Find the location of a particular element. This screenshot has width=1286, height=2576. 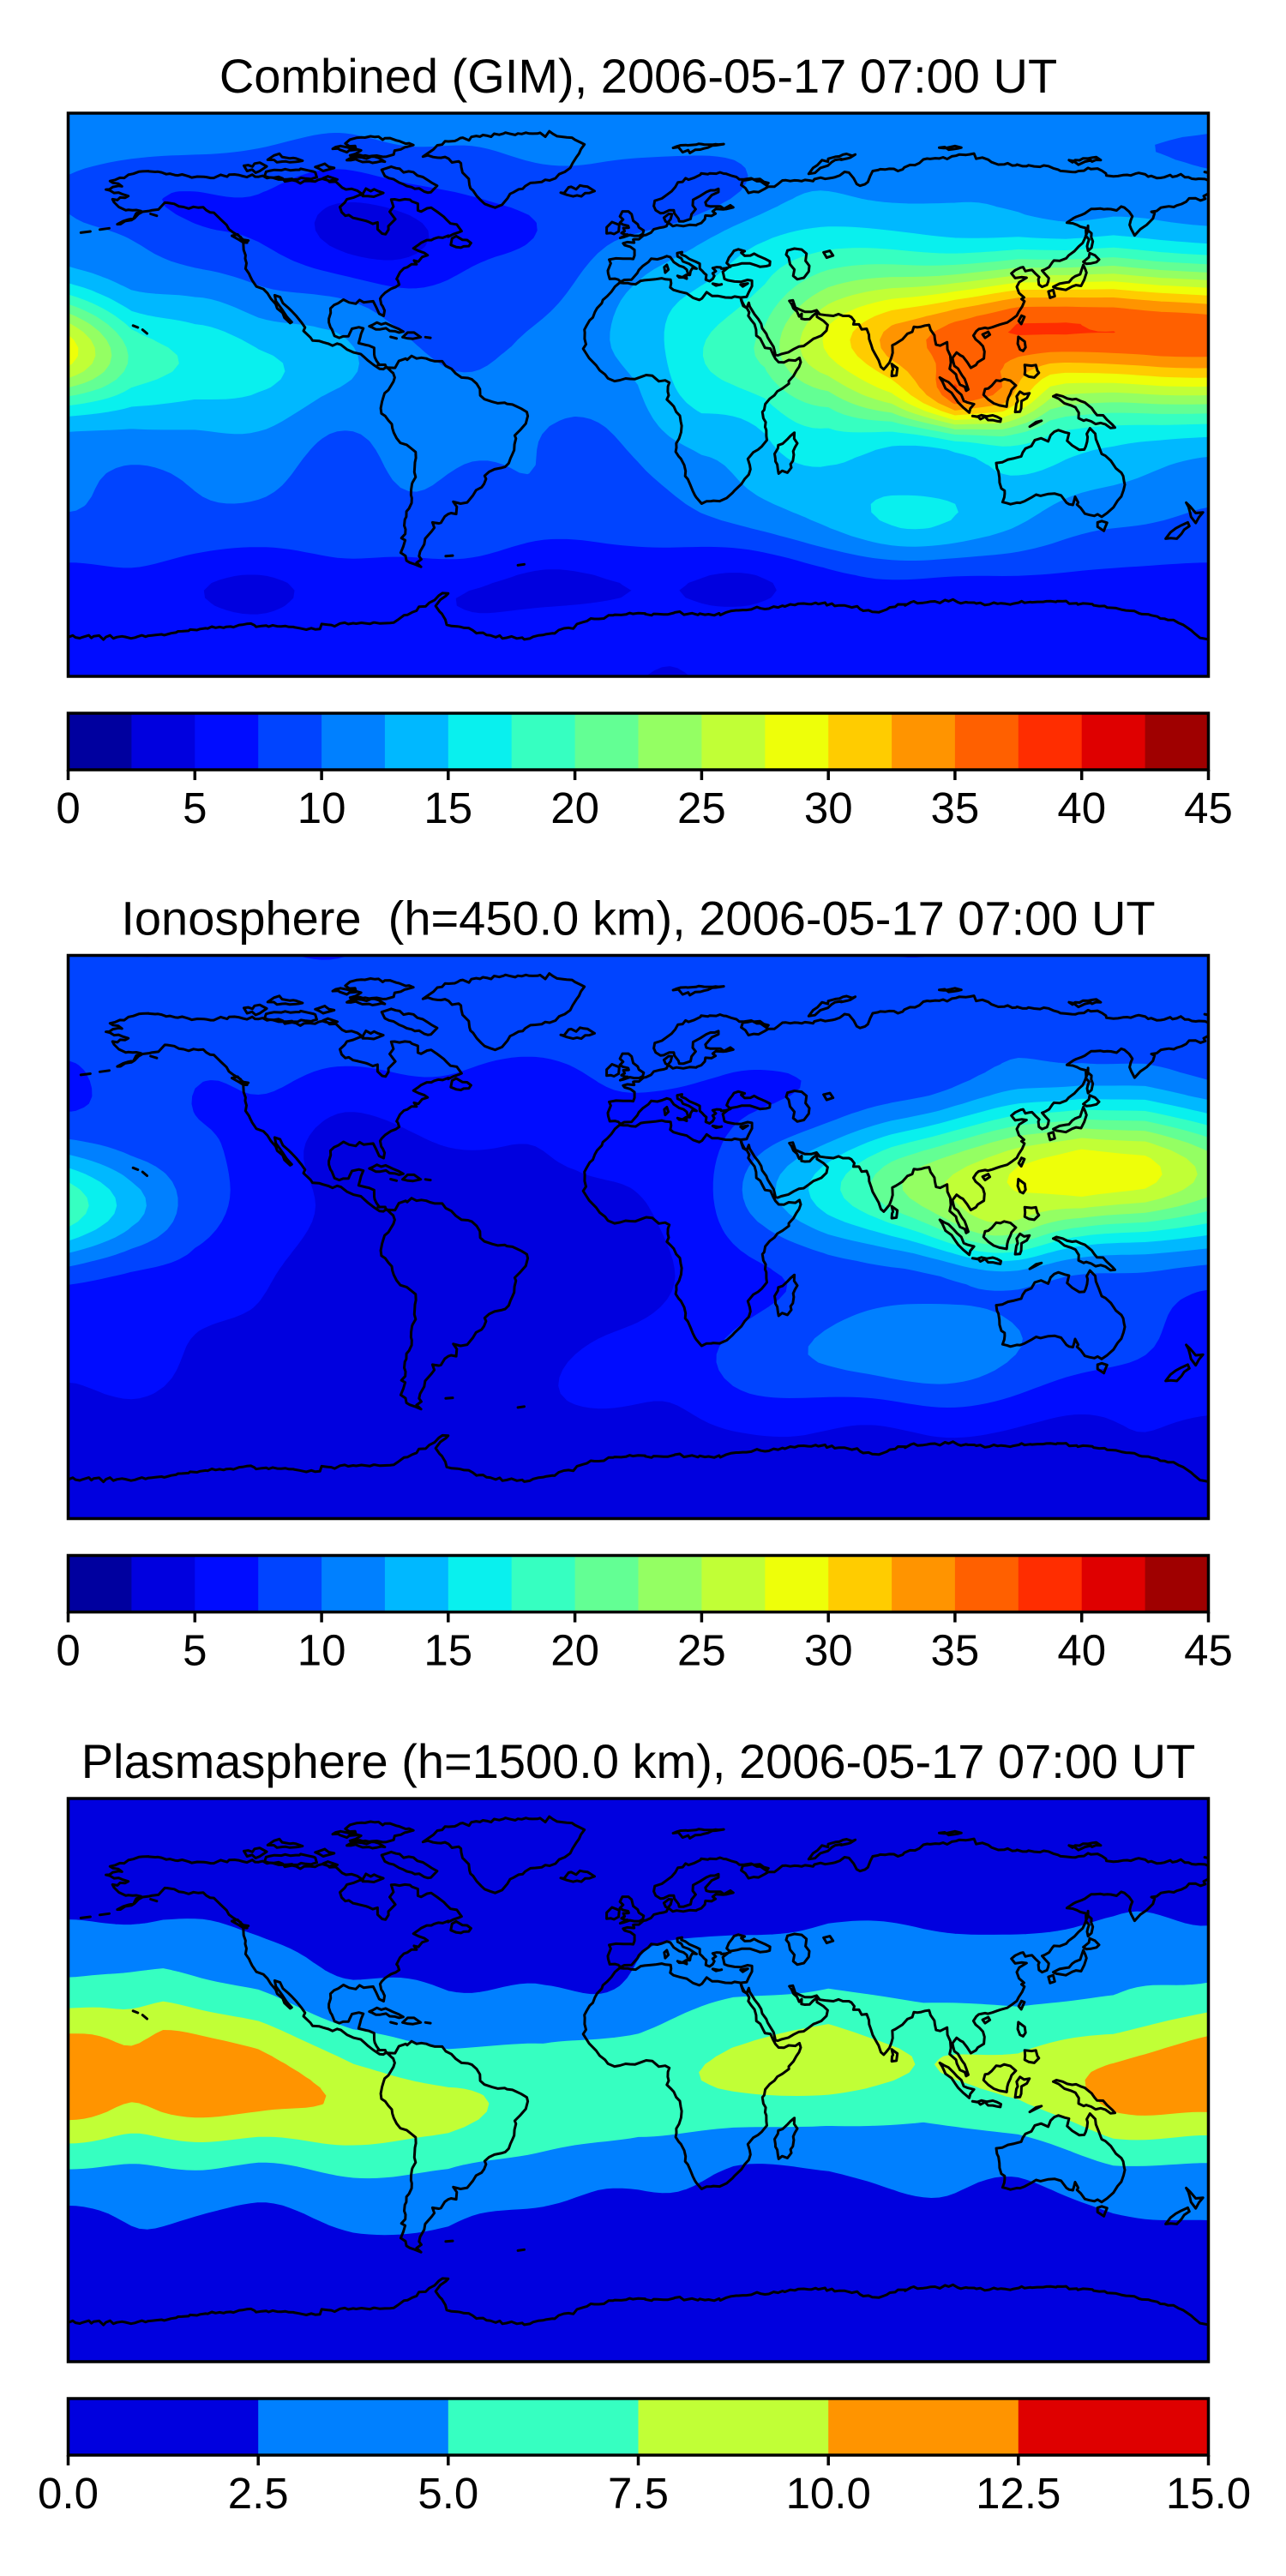

svg-text: 12.5 is located at coordinates (1018, 2493).